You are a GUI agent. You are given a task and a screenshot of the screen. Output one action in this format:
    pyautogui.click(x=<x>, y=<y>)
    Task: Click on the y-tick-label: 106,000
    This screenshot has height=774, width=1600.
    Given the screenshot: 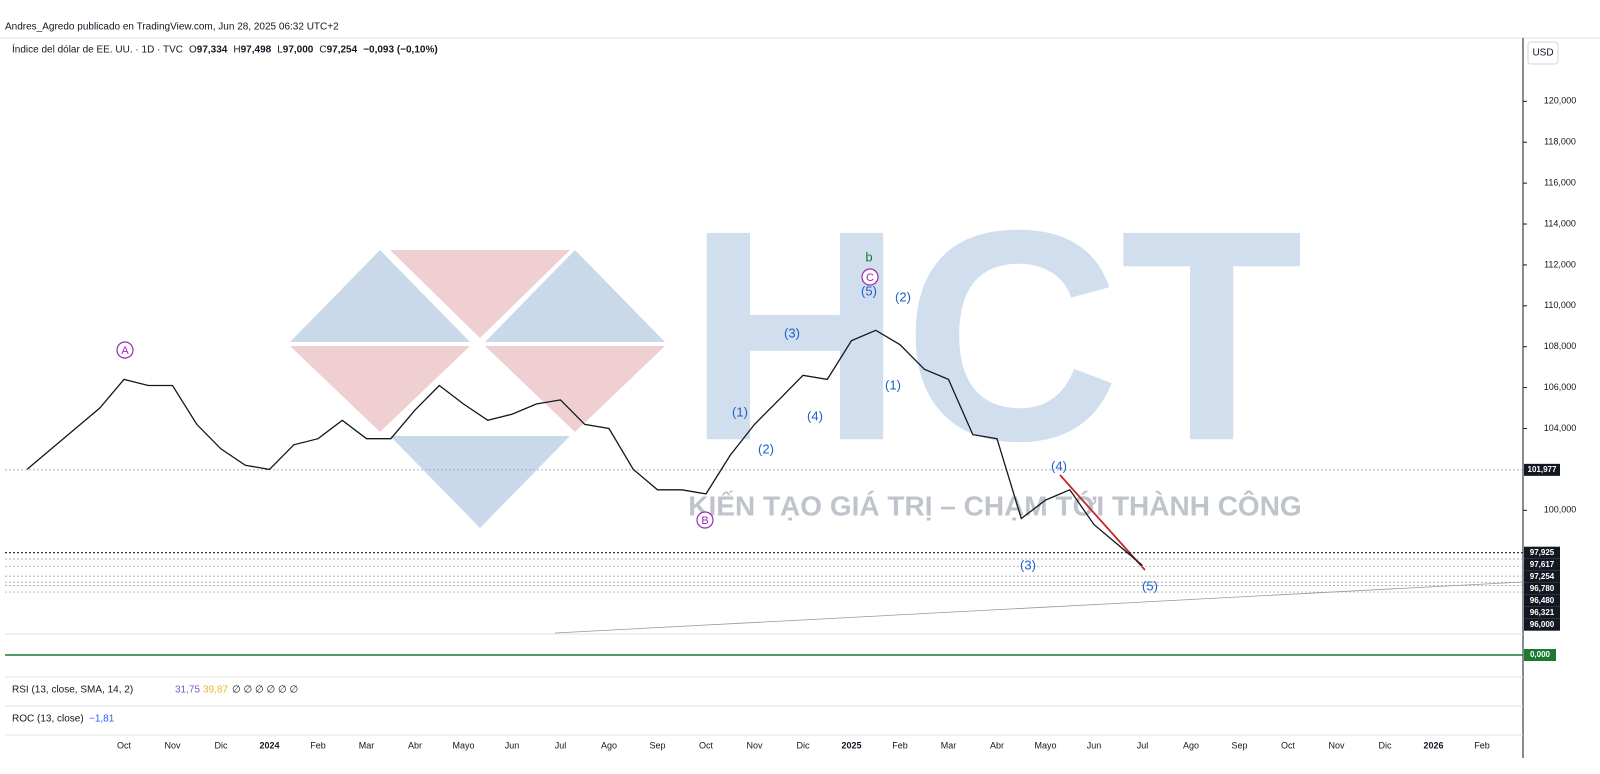 What is the action you would take?
    pyautogui.click(x=1560, y=387)
    